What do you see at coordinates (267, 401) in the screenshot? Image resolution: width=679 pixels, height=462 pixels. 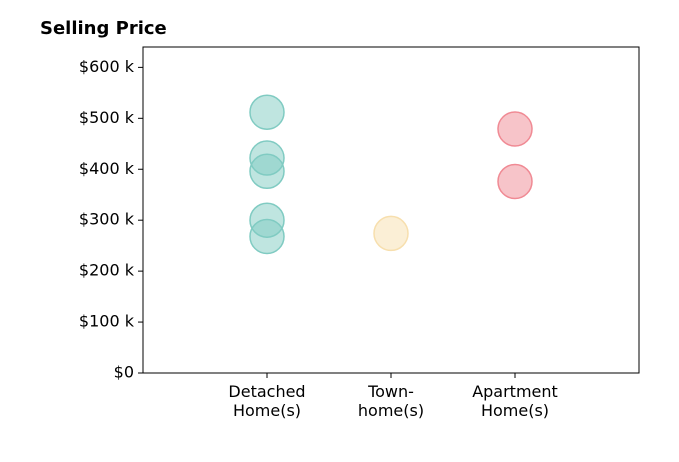 I see `x-tick-label: Detached Home(s)` at bounding box center [267, 401].